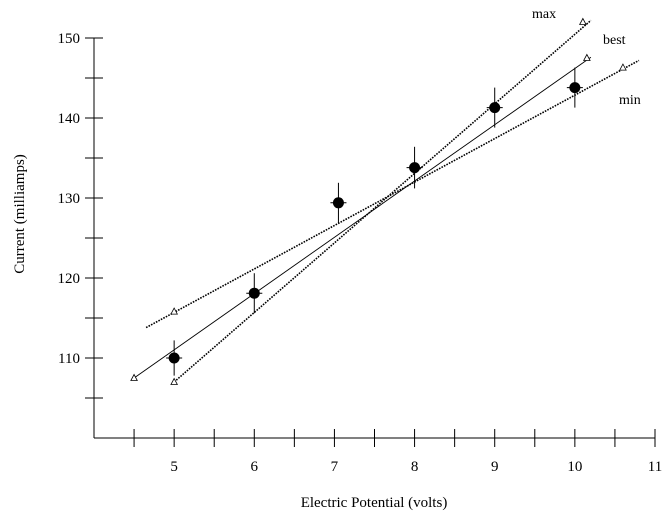 Image resolution: width=672 pixels, height=519 pixels. What do you see at coordinates (69, 39) in the screenshot?
I see `y-tick-label: 150` at bounding box center [69, 39].